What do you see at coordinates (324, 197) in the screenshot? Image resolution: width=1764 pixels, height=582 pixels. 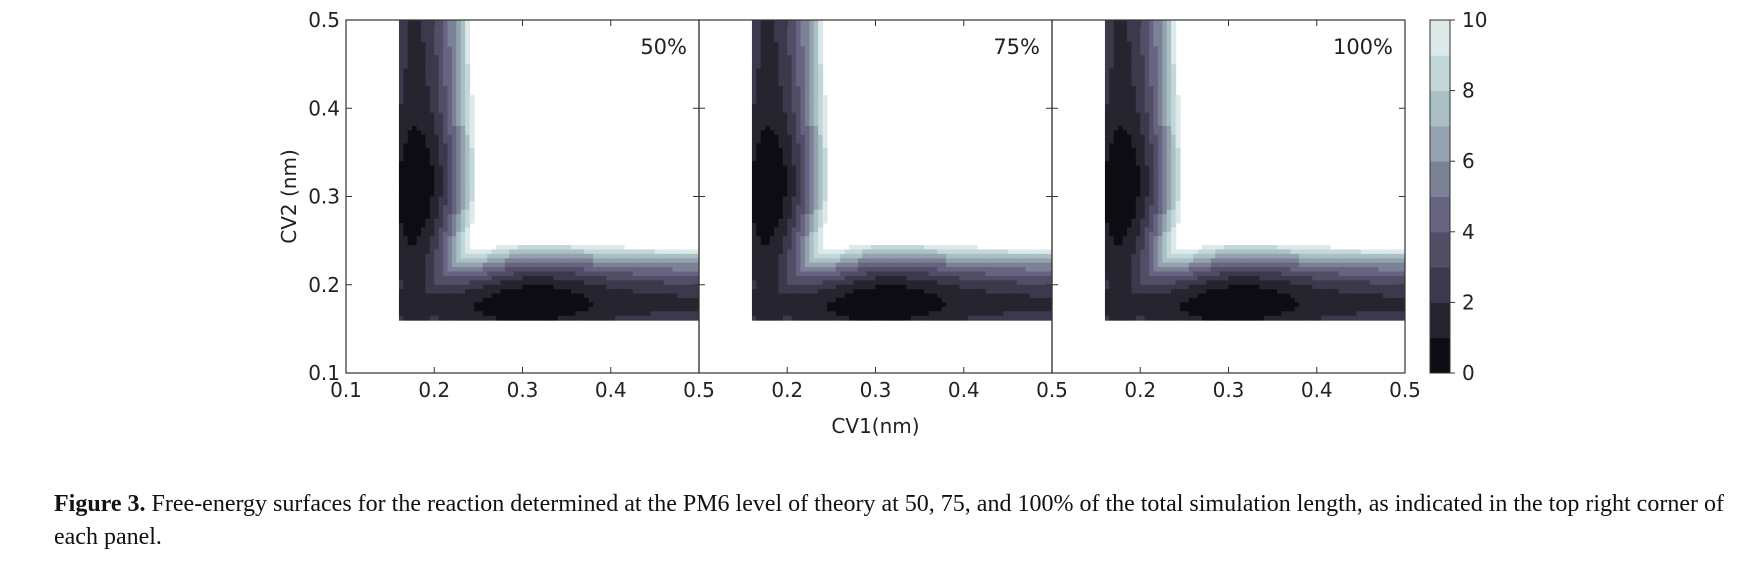 I see `y-tick-label: 0.3` at bounding box center [324, 197].